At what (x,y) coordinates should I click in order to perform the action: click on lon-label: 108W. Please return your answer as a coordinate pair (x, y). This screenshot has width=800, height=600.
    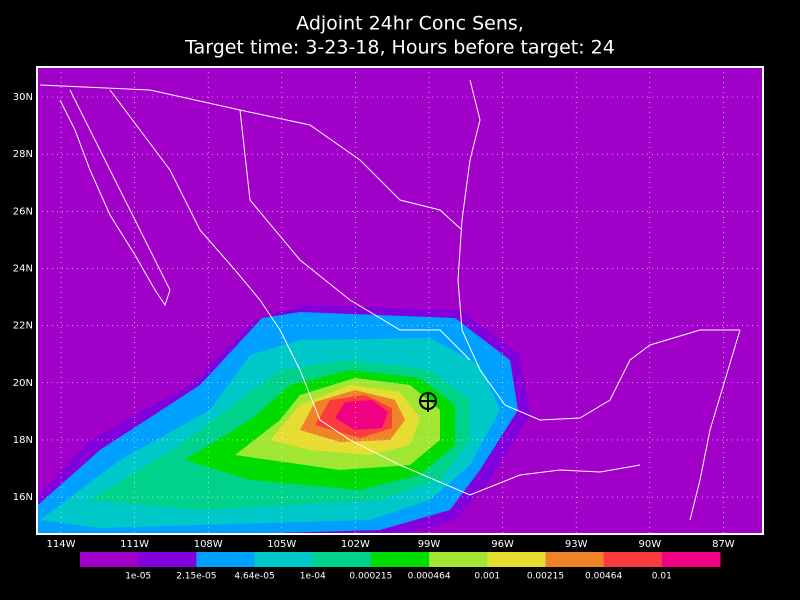
    Looking at the image, I should click on (208, 544).